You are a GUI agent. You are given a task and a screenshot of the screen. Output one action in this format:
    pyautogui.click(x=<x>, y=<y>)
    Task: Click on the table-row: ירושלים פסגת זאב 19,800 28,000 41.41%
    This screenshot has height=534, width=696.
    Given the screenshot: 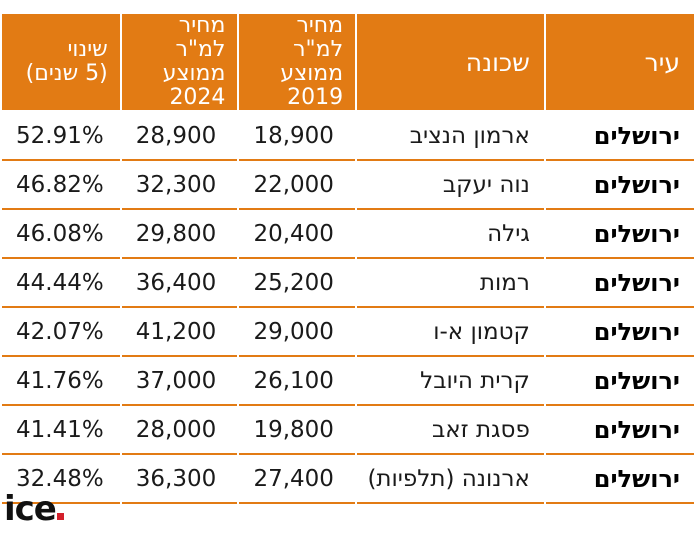 What is the action you would take?
    pyautogui.click(x=348, y=430)
    